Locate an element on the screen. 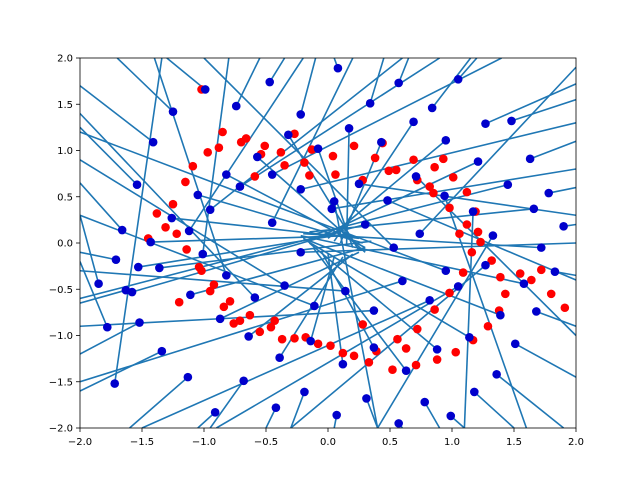 This screenshot has width=640, height=480. y-tick-label: −1.0 is located at coordinates (61, 336).